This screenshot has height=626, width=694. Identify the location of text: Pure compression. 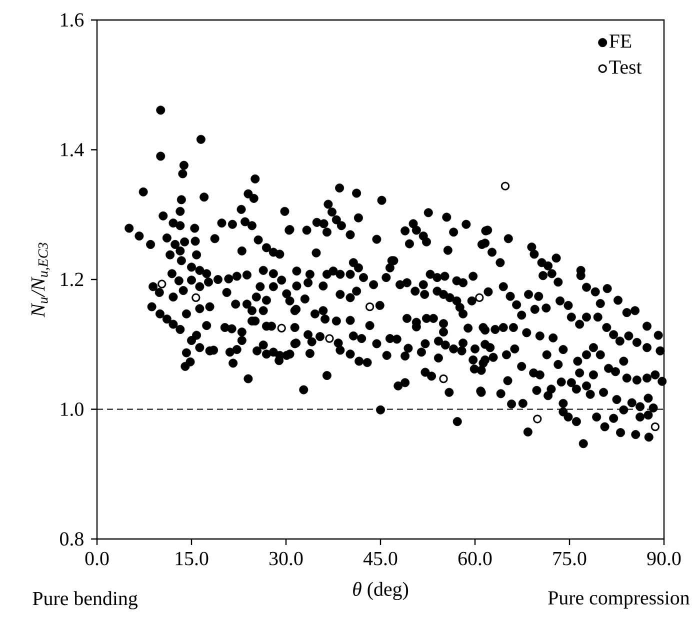
(619, 600).